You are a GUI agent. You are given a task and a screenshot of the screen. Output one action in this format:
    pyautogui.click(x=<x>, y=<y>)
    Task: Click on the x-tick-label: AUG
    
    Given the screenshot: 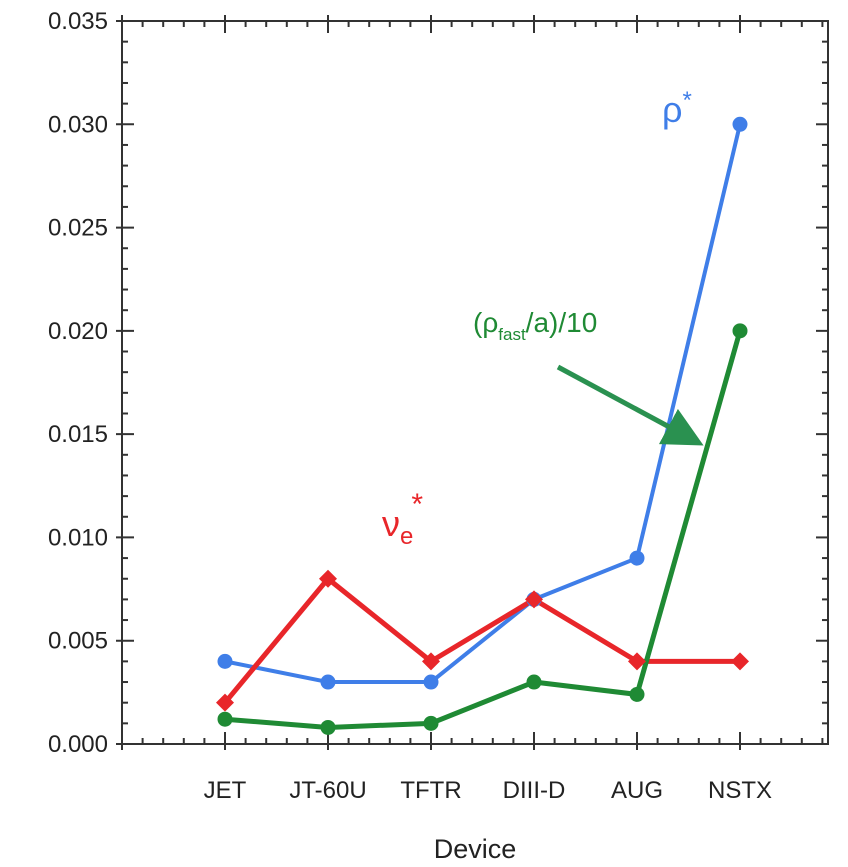 What is the action you would take?
    pyautogui.click(x=637, y=790)
    